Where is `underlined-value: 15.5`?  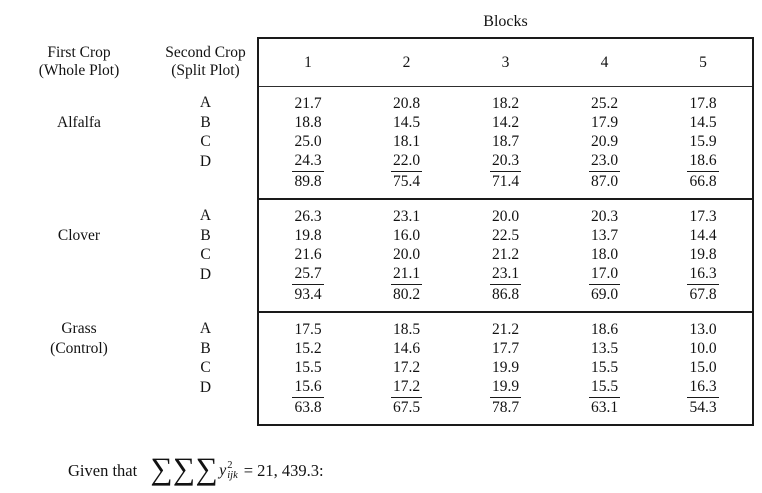 underlined-value: 15.5 is located at coordinates (604, 387).